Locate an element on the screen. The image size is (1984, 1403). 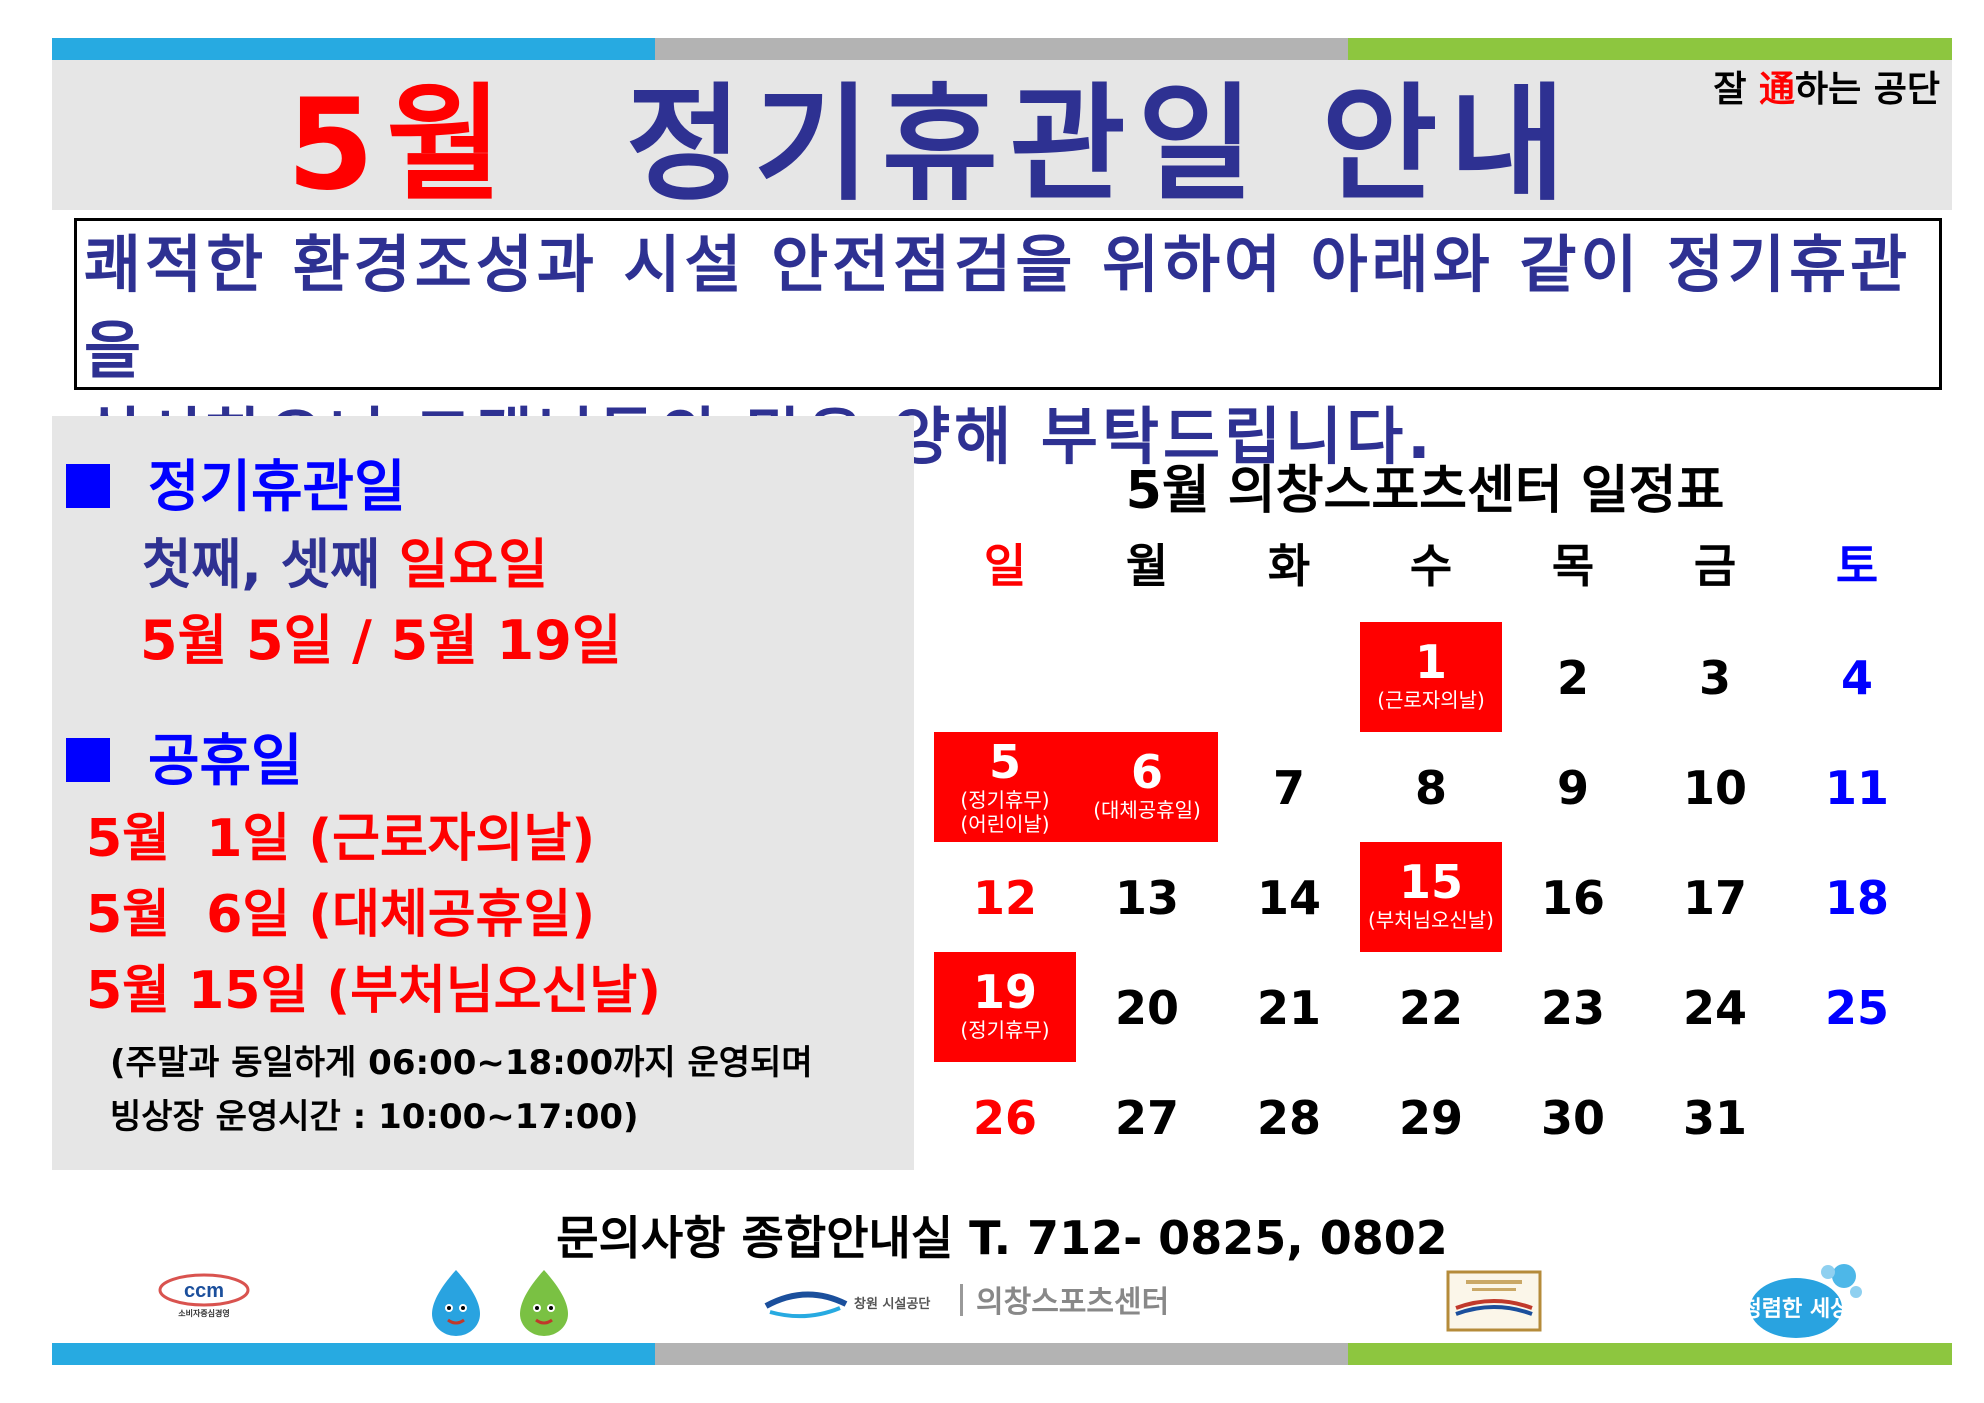
day-number: 24 is located at coordinates (1714, 1008).